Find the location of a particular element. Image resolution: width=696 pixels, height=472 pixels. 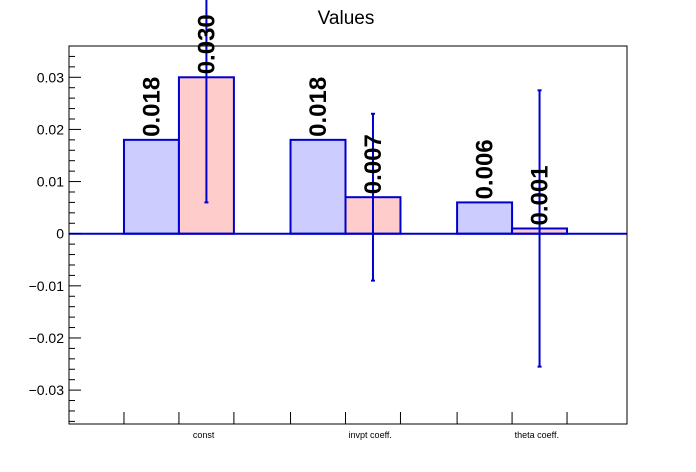

data-label-series2-1: 0.030 is located at coordinates (206, 44).